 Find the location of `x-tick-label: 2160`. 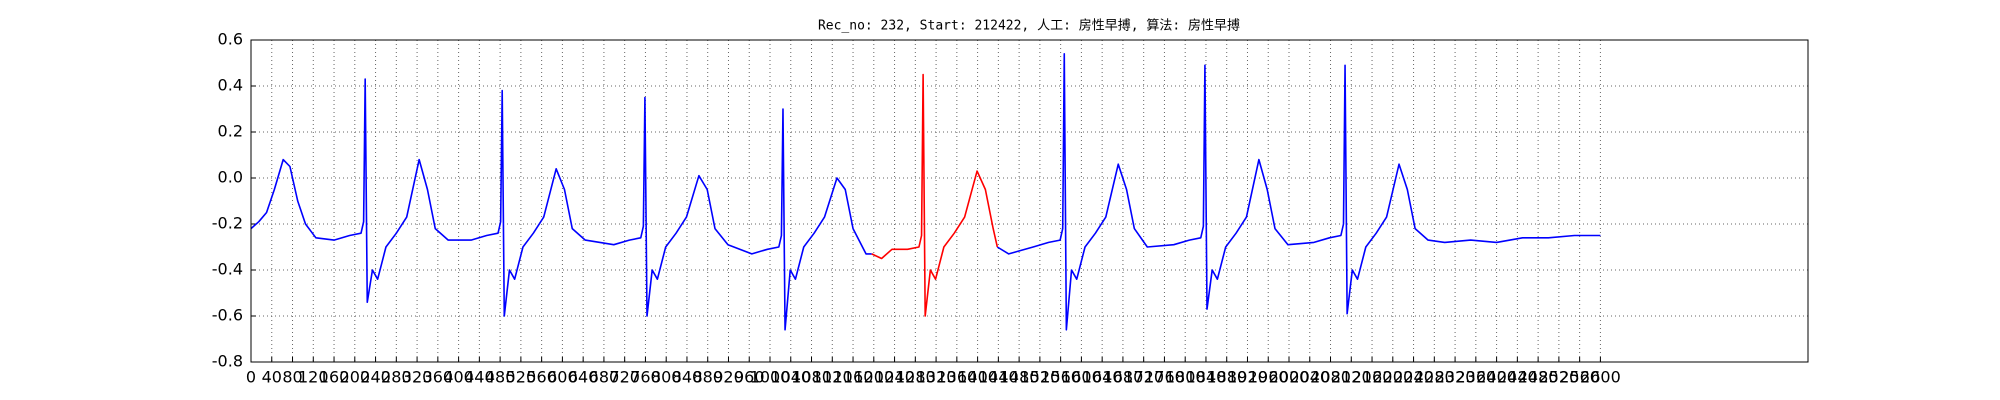

x-tick-label: 2160 is located at coordinates (1372, 377).